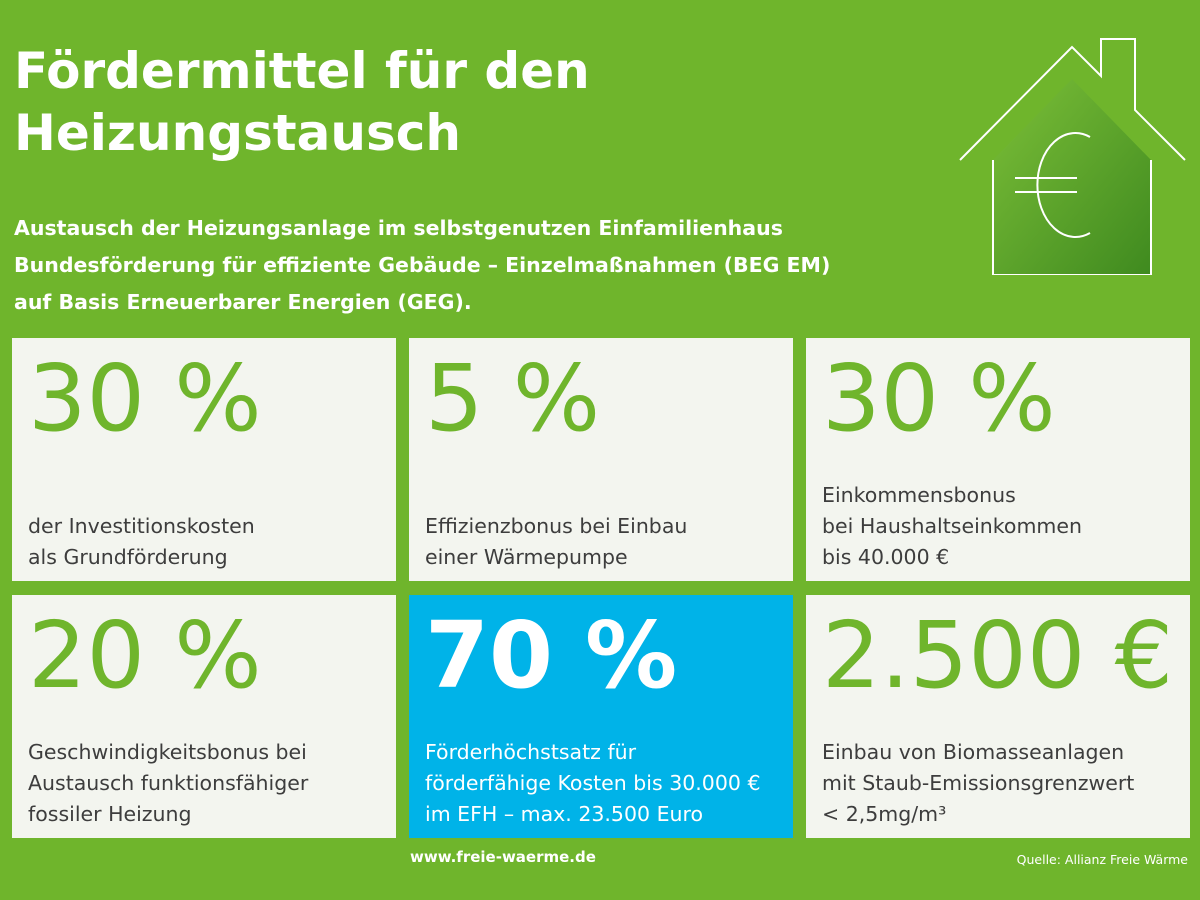  Describe the element at coordinates (919, 495) in the screenshot. I see `card-desc-line: Einkommensbonus` at that location.